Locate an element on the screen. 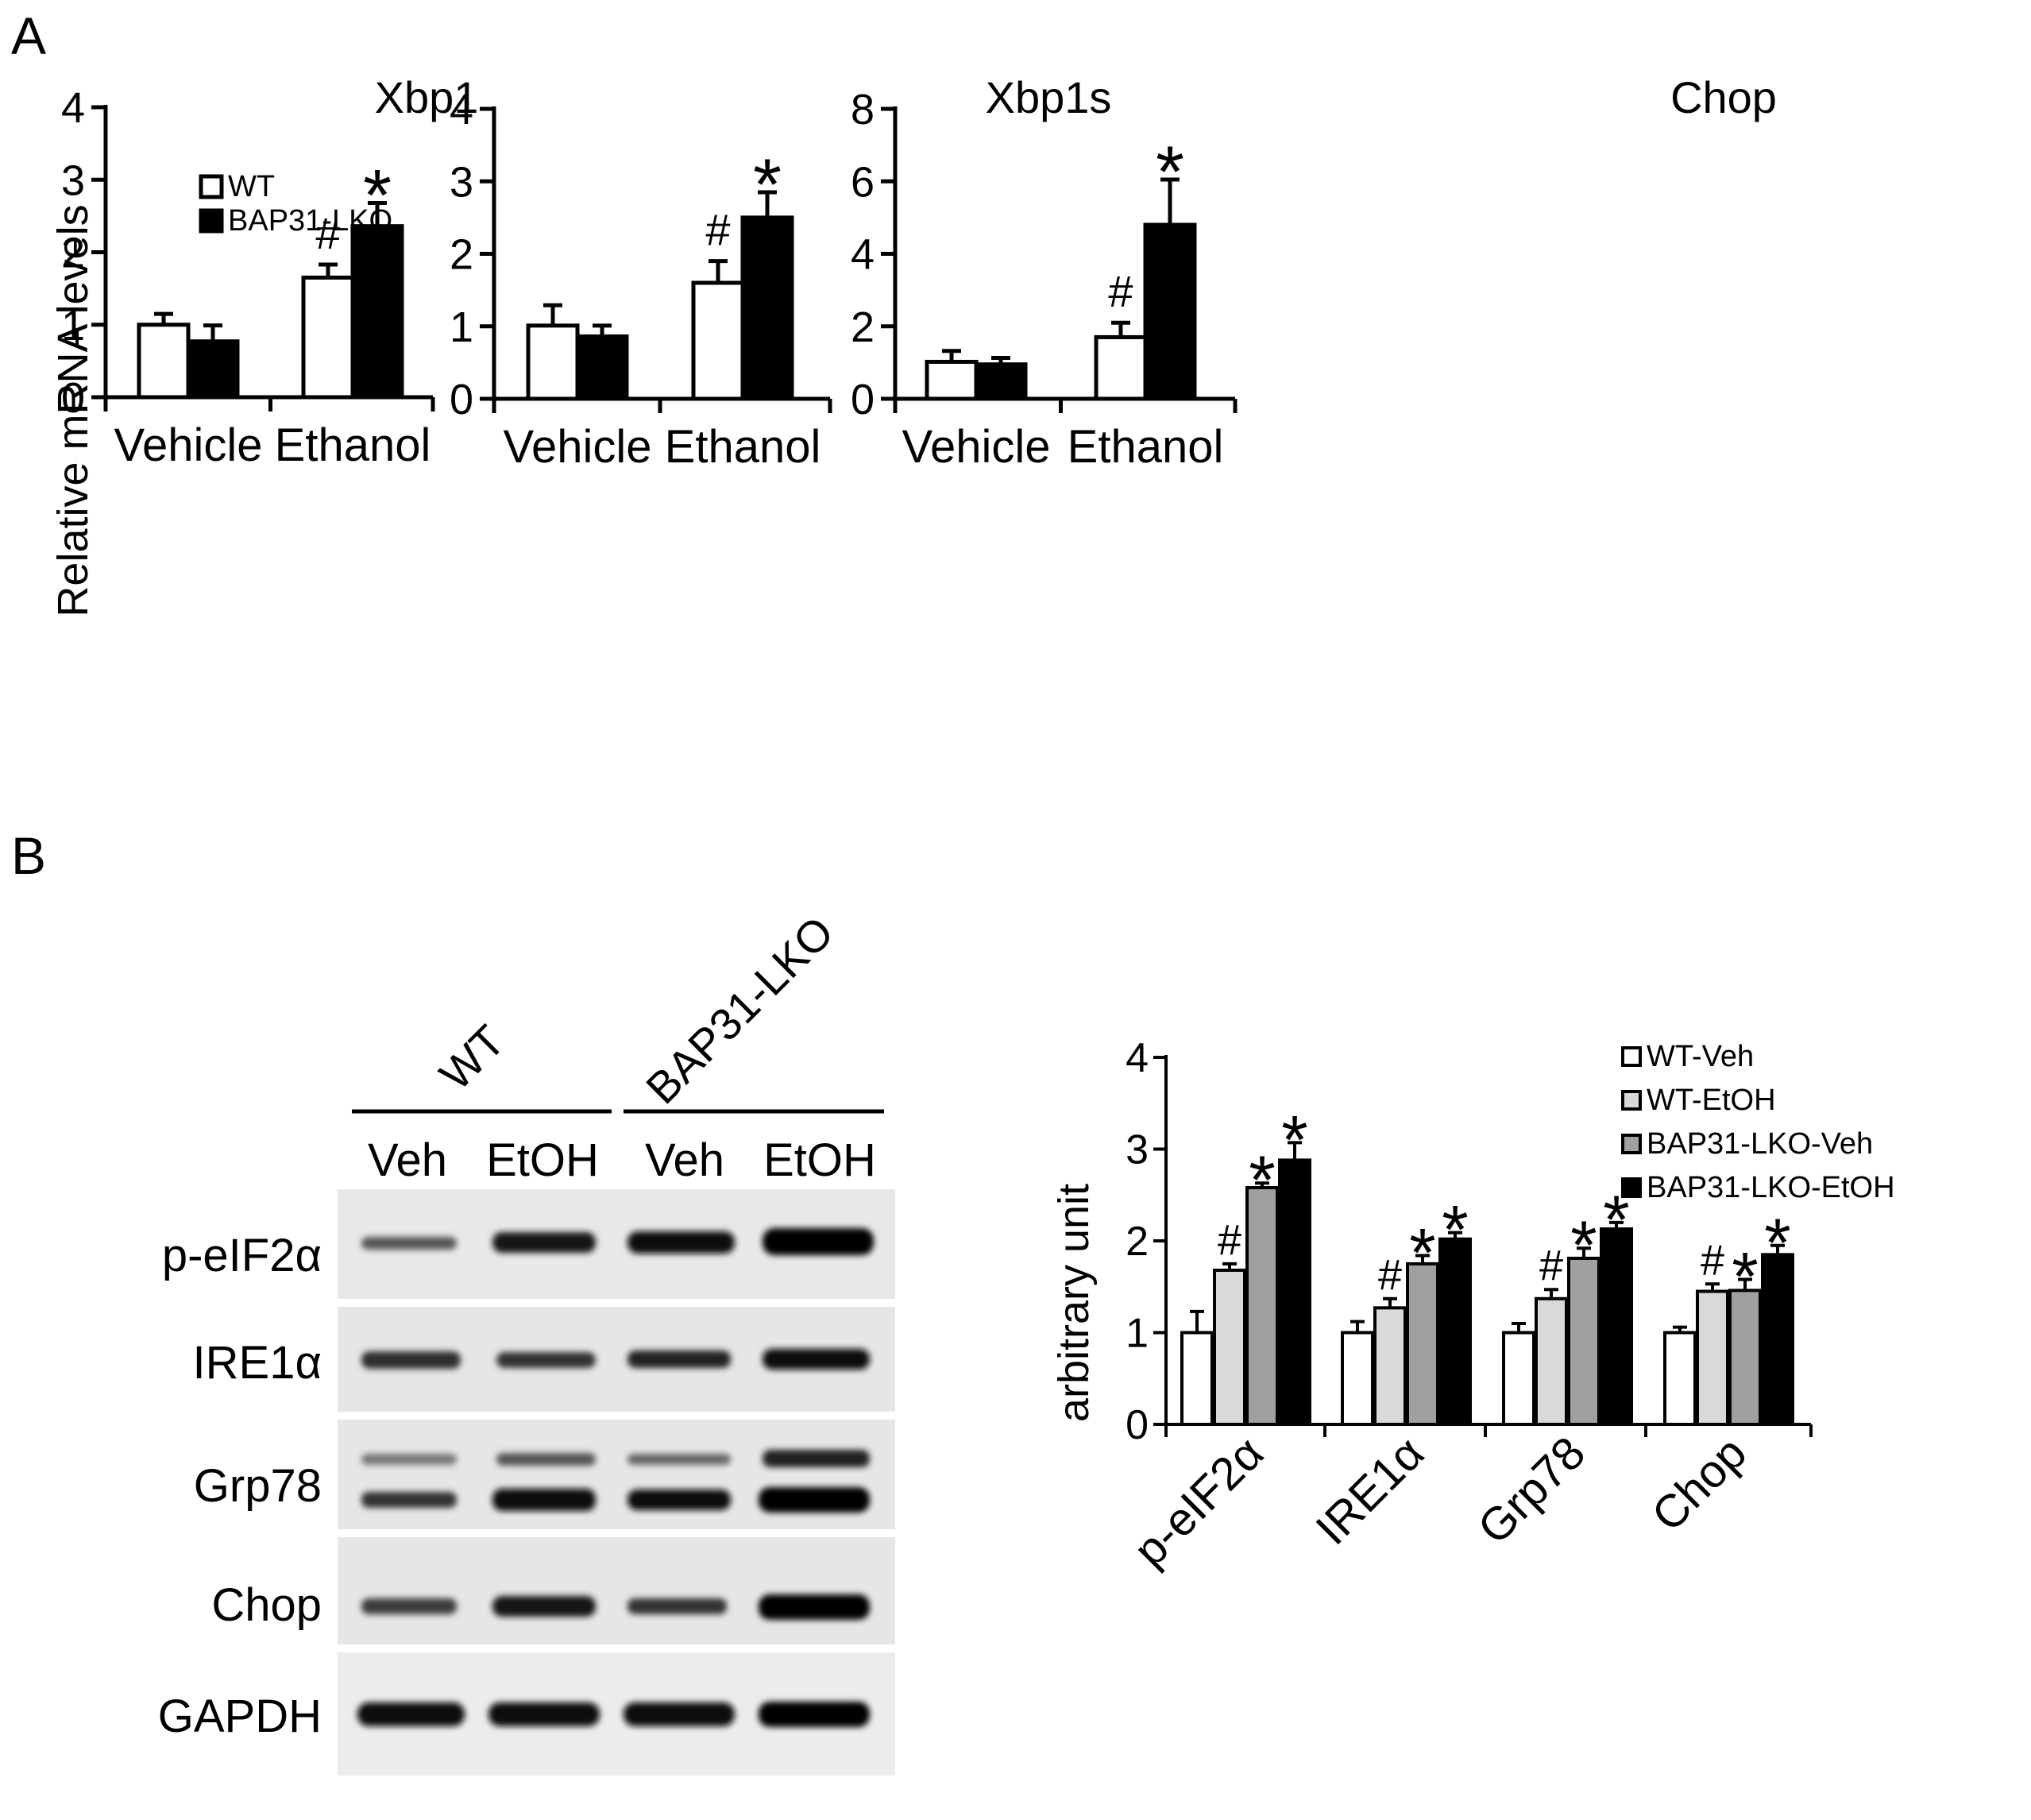  annotation-b-bap31-lko-etoh-chop: * is located at coordinates (1777, 1243).